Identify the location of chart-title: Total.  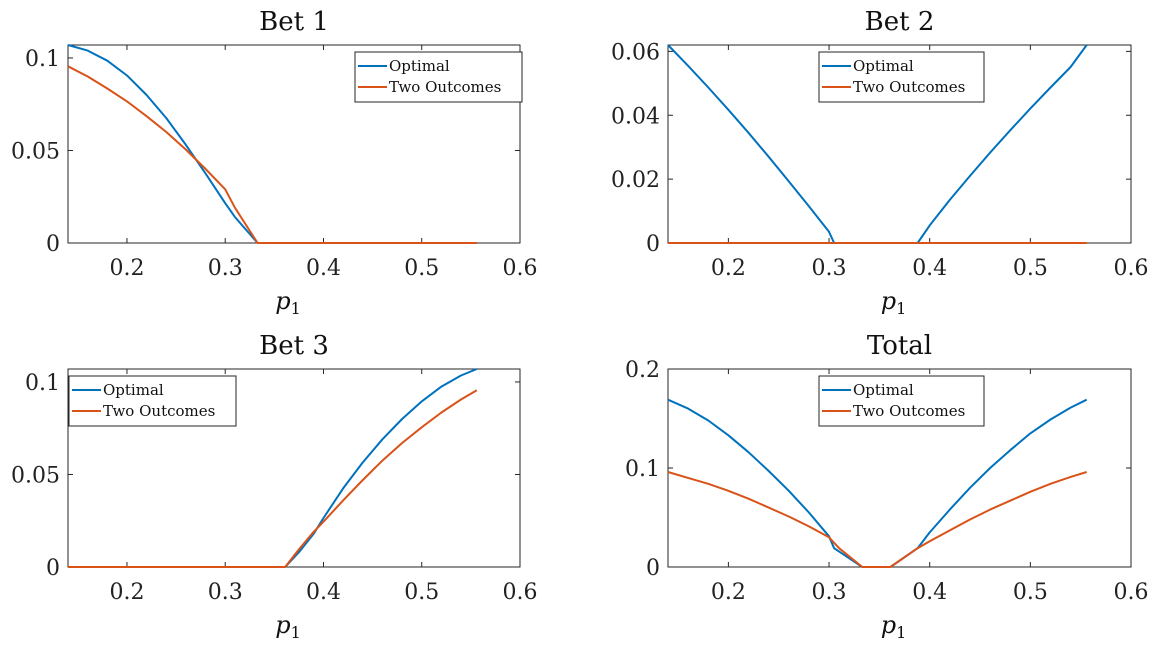
(899, 346).